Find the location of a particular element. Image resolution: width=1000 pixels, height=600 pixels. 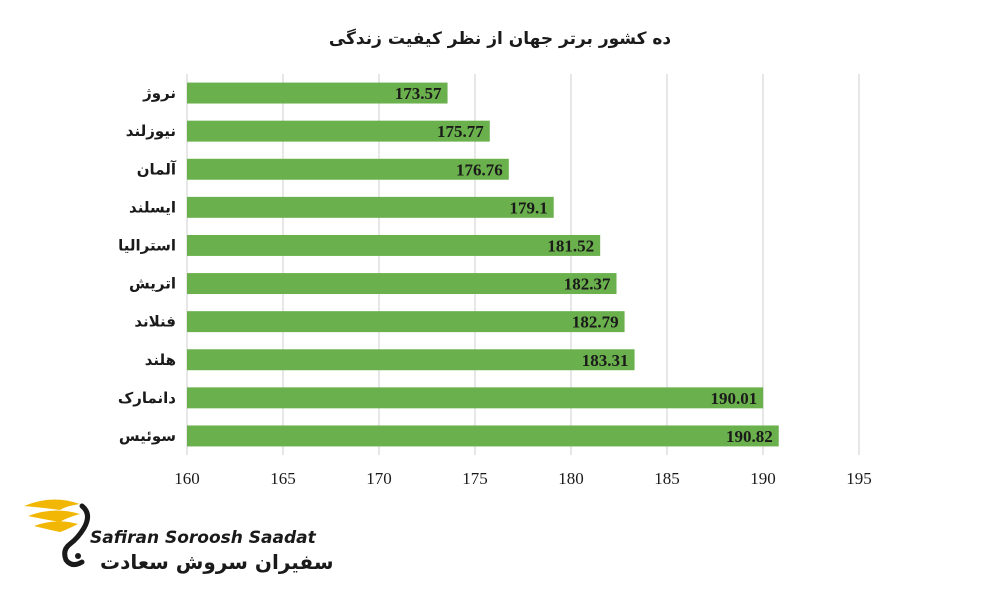

x-tick-label: 180 is located at coordinates (571, 478).